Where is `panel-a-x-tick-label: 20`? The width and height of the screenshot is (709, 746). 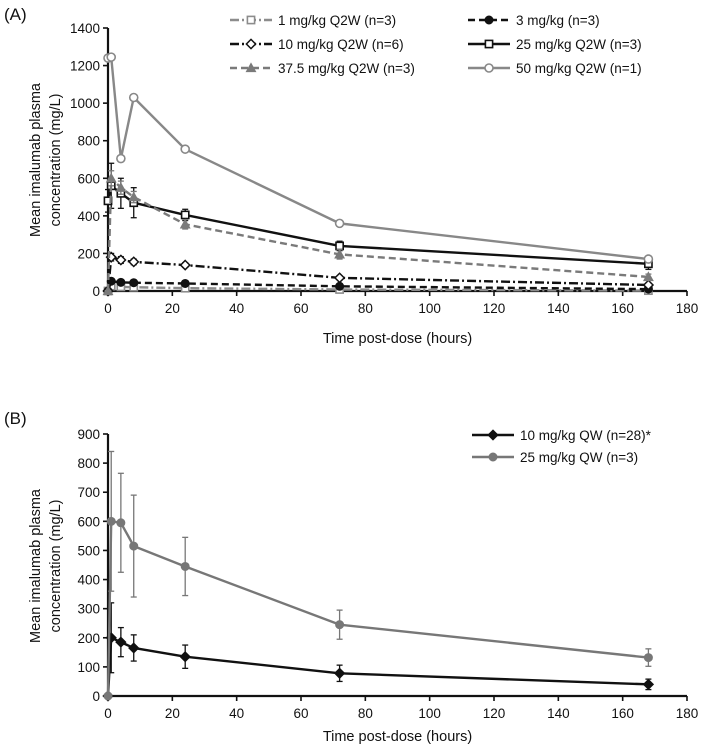
panel-a-x-tick-label: 20 is located at coordinates (172, 308).